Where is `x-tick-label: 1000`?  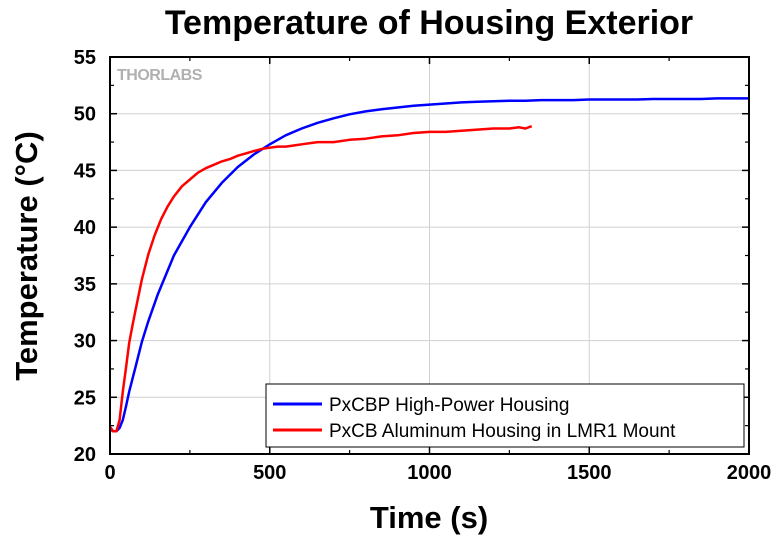 x-tick-label: 1000 is located at coordinates (429, 473).